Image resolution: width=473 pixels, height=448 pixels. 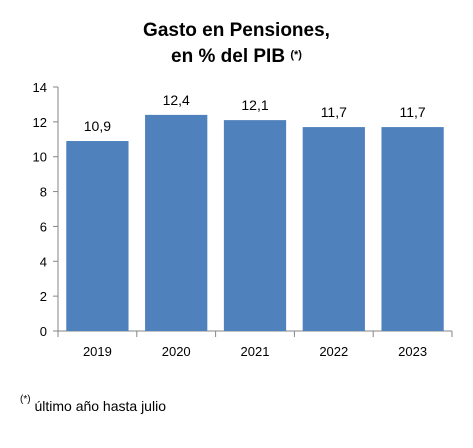 What do you see at coordinates (43, 331) in the screenshot?
I see `y-tick-label: 0` at bounding box center [43, 331].